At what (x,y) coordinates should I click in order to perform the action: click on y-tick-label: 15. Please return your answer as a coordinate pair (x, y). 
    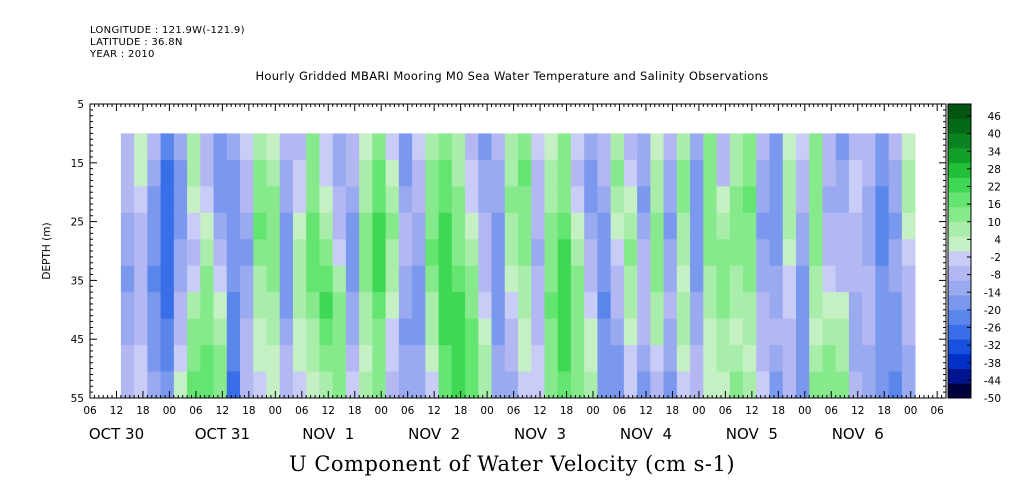
    Looking at the image, I should click on (77, 164).